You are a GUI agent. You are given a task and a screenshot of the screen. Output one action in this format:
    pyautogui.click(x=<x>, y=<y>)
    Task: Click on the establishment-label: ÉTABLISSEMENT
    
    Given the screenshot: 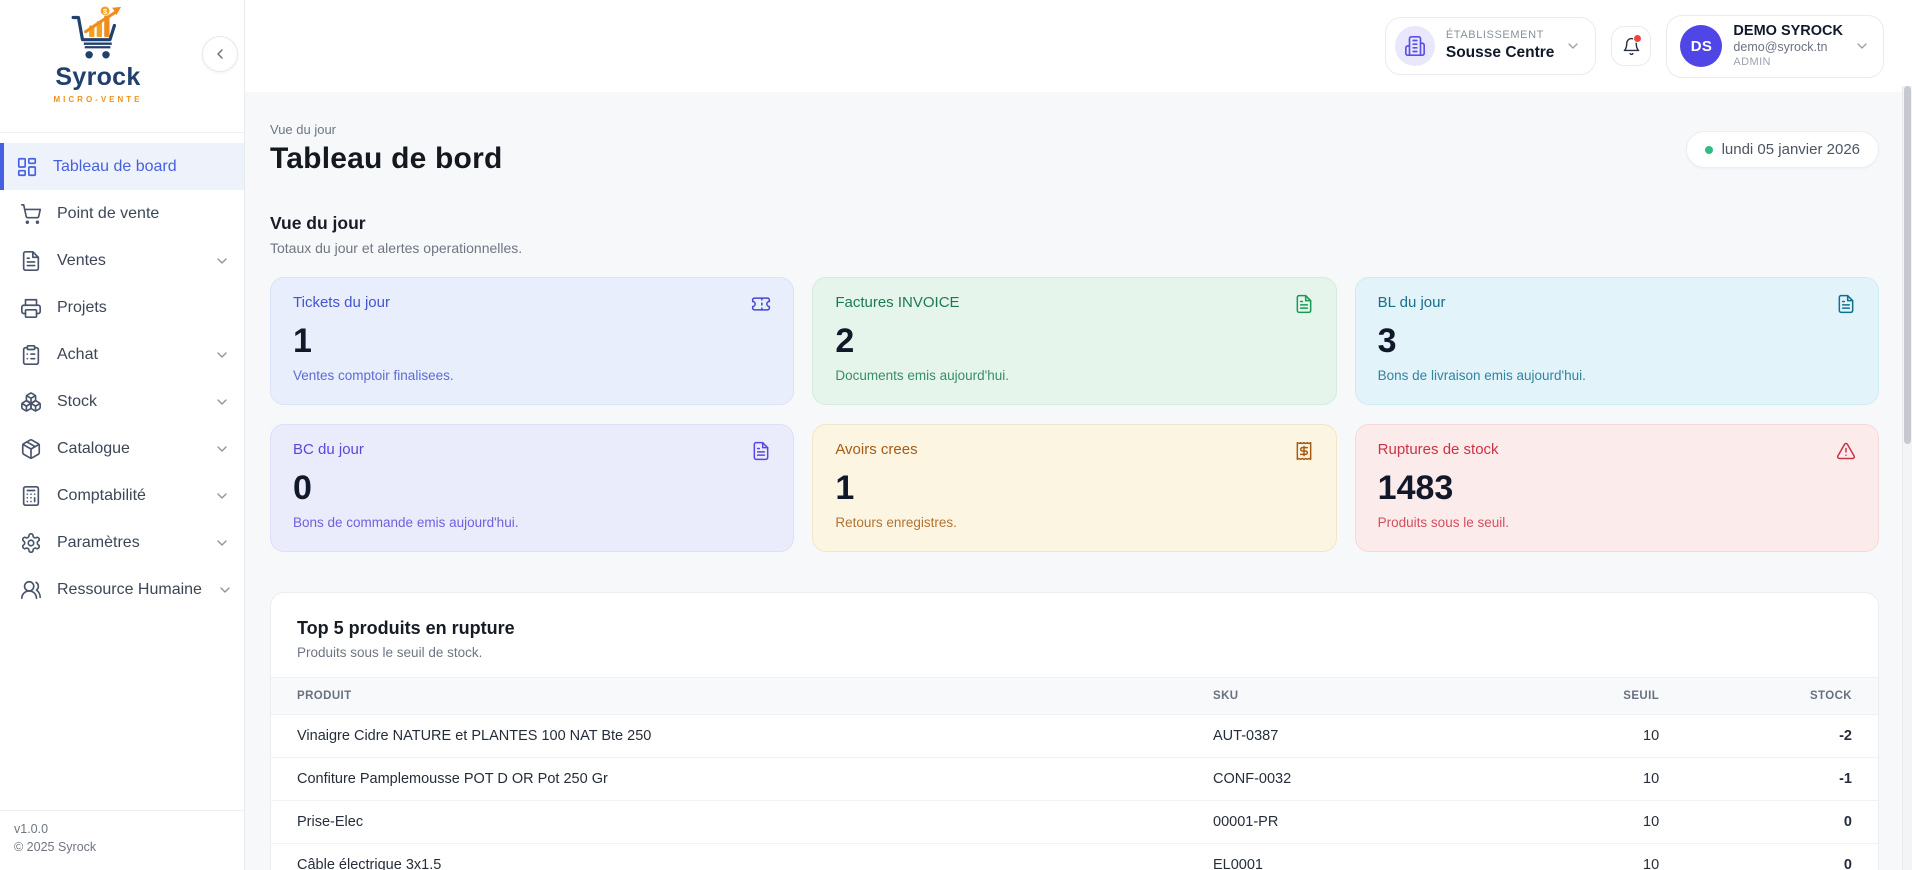 What is the action you would take?
    pyautogui.click(x=1494, y=35)
    